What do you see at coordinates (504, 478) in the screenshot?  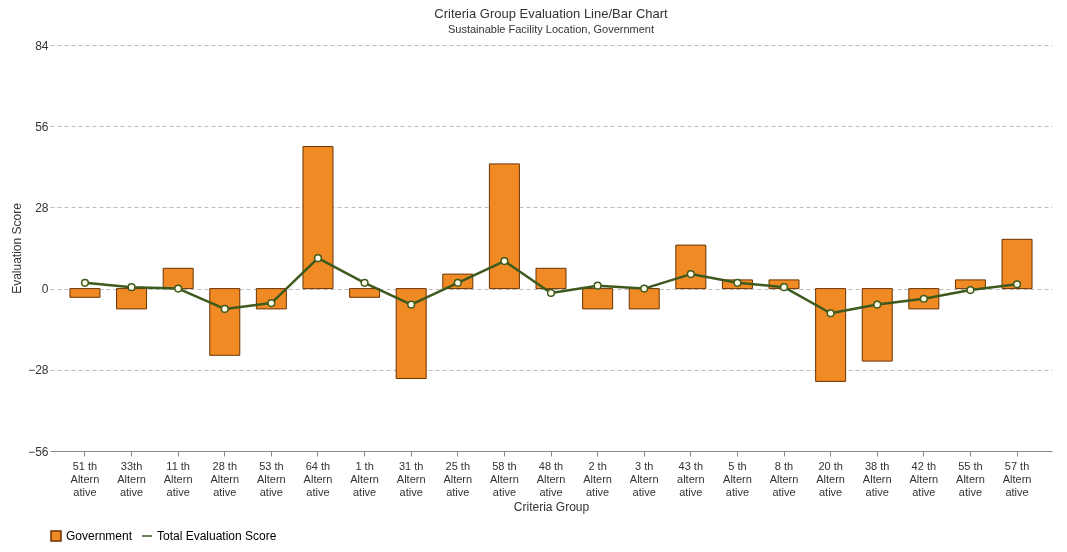 I see `x-tick-label: 58 th Altern ative` at bounding box center [504, 478].